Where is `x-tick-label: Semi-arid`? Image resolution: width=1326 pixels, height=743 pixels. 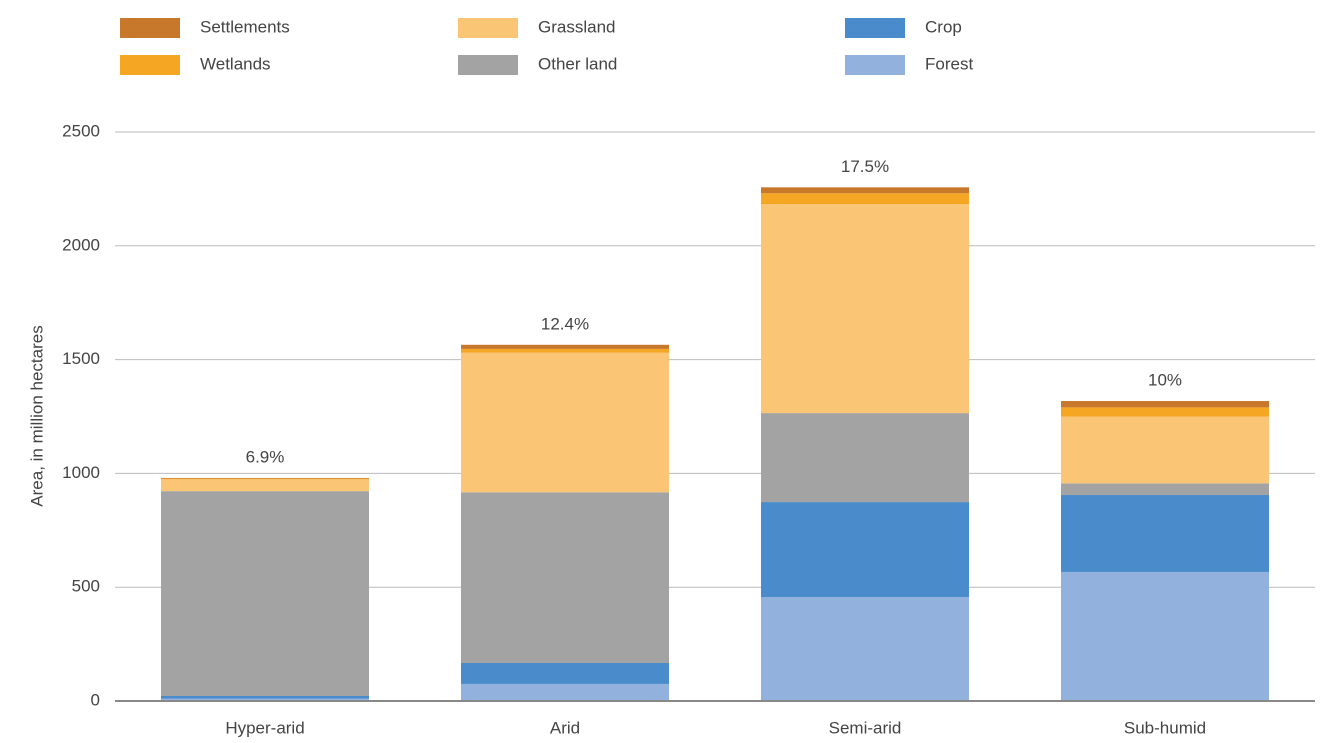 x-tick-label: Semi-arid is located at coordinates (865, 727).